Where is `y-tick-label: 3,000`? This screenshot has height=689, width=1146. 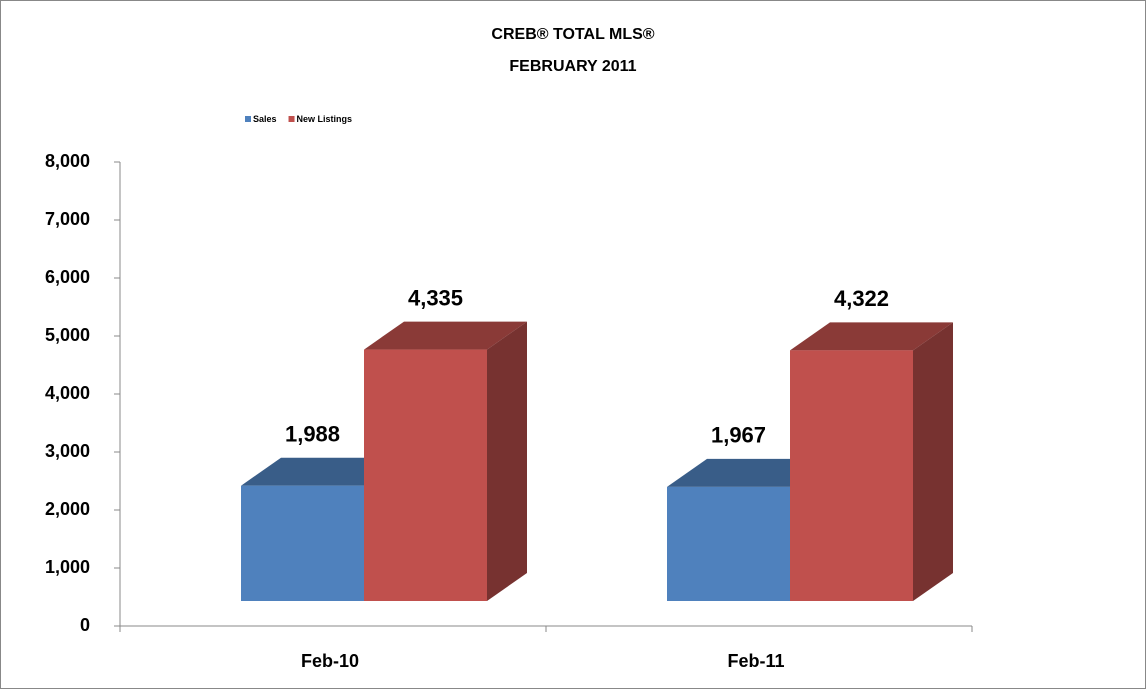 y-tick-label: 3,000 is located at coordinates (67, 451).